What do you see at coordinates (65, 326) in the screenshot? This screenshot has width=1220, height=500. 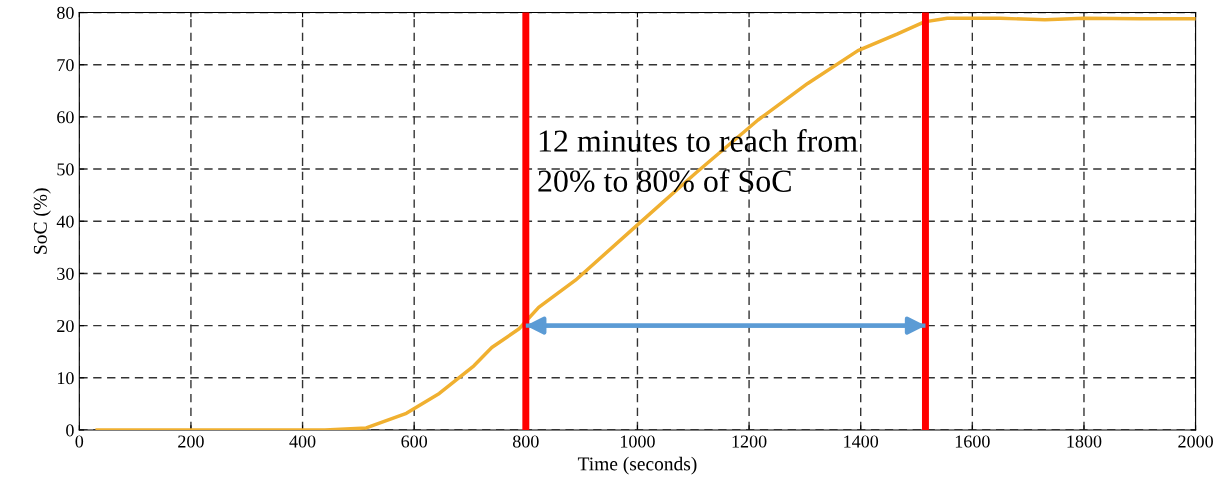 I see `y-tick-label: 20` at bounding box center [65, 326].